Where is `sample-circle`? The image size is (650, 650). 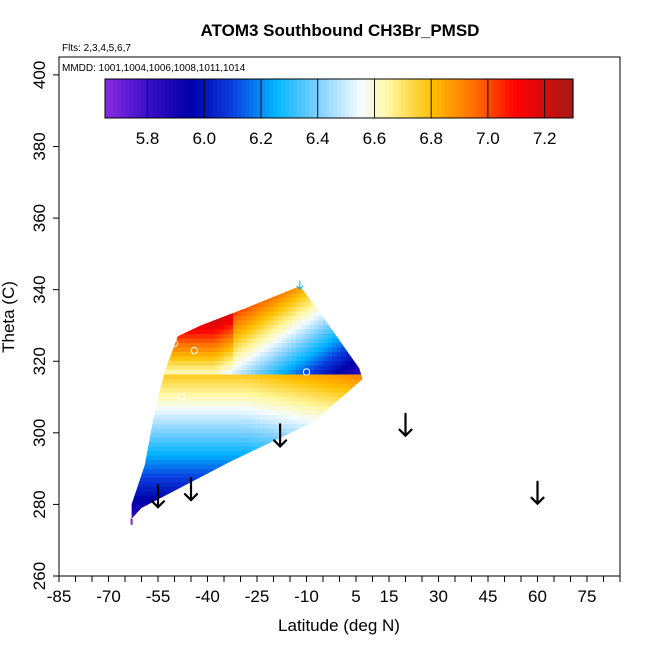 sample-circle is located at coordinates (194, 350).